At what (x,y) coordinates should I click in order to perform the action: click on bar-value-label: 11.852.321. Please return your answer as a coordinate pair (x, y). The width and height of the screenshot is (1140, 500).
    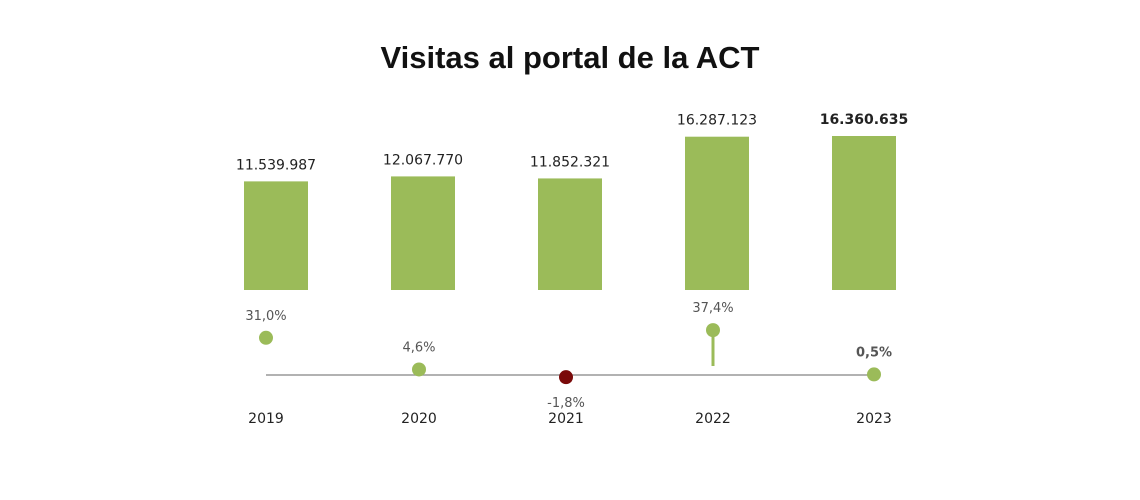
    Looking at the image, I should click on (570, 162).